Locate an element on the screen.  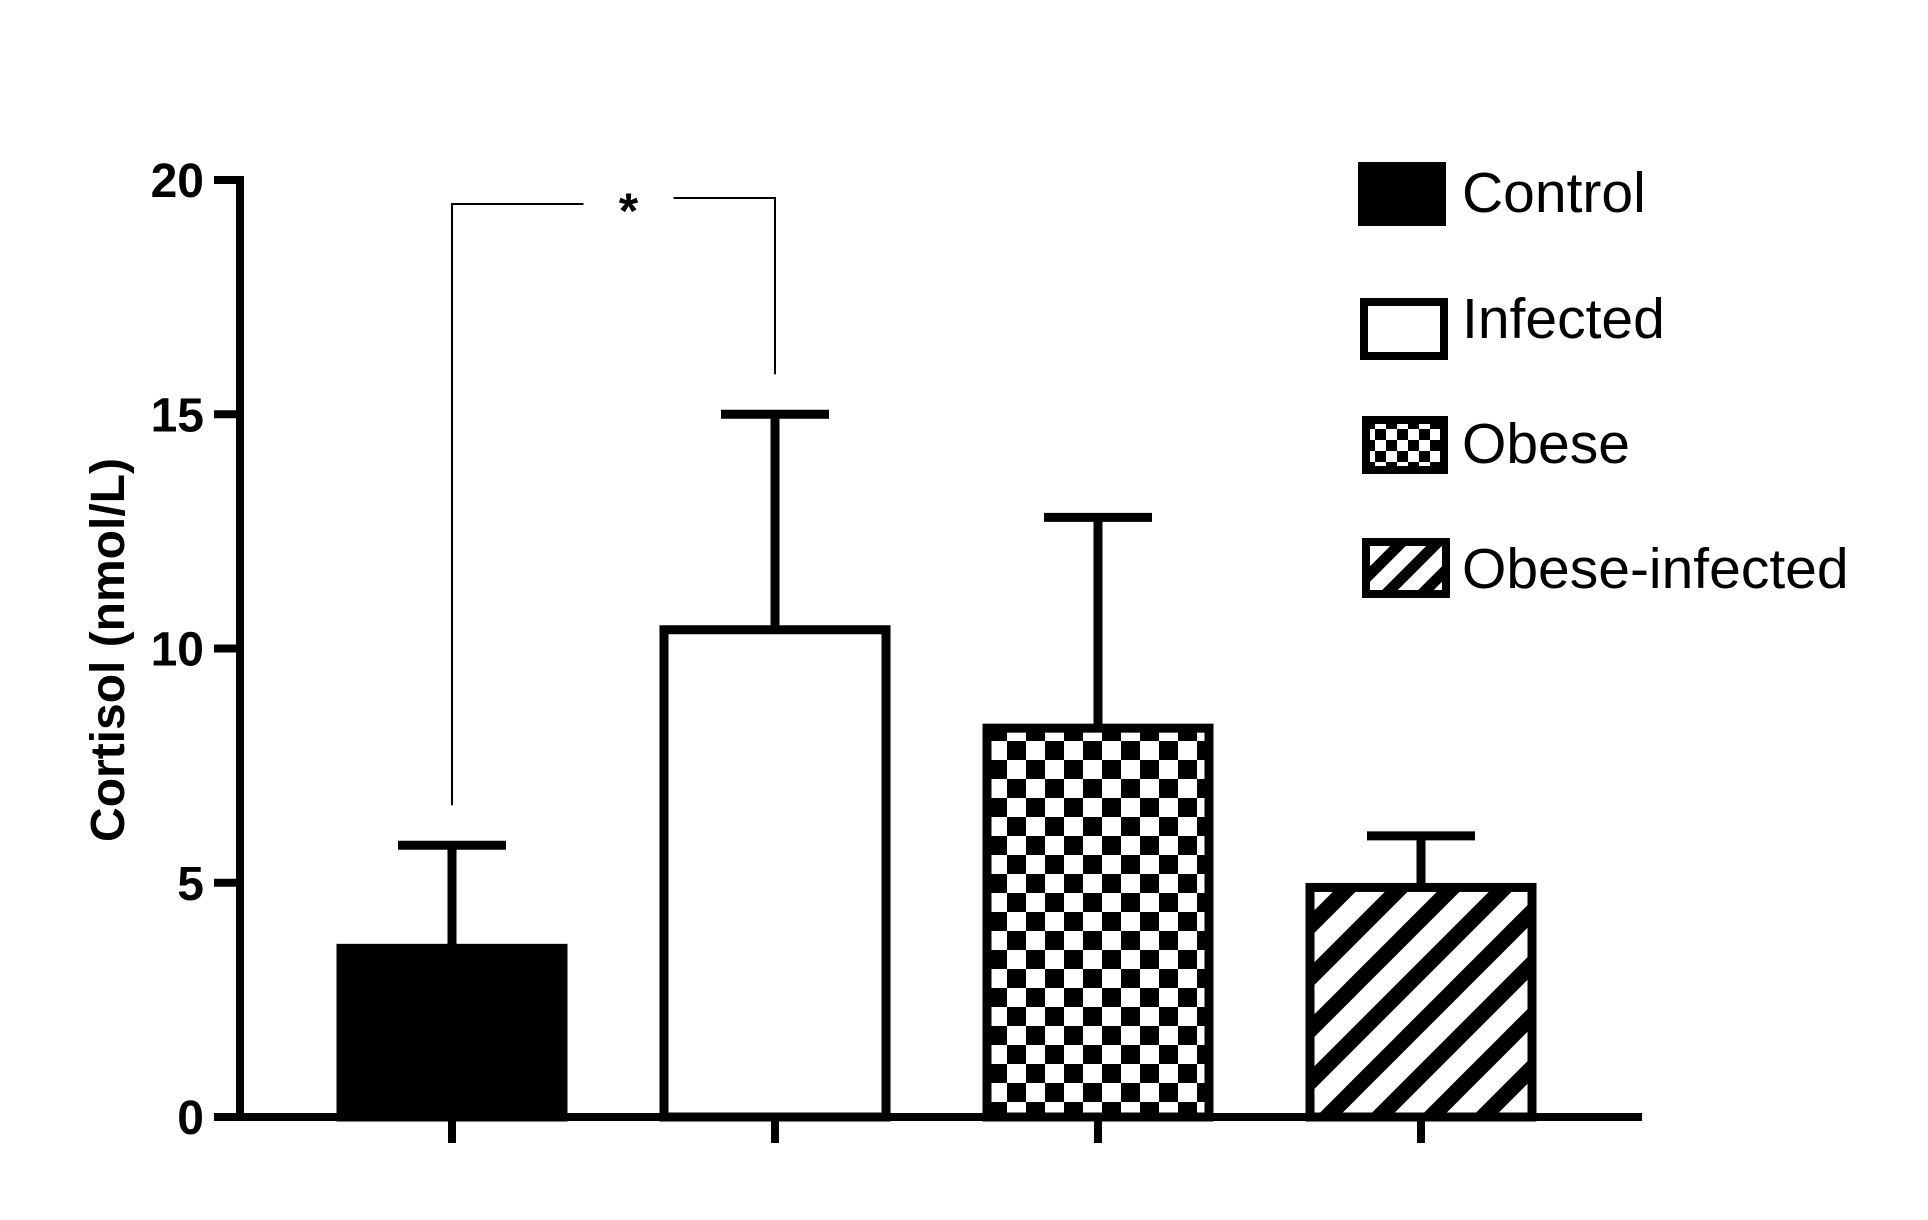
significance-label: * is located at coordinates (629, 211).